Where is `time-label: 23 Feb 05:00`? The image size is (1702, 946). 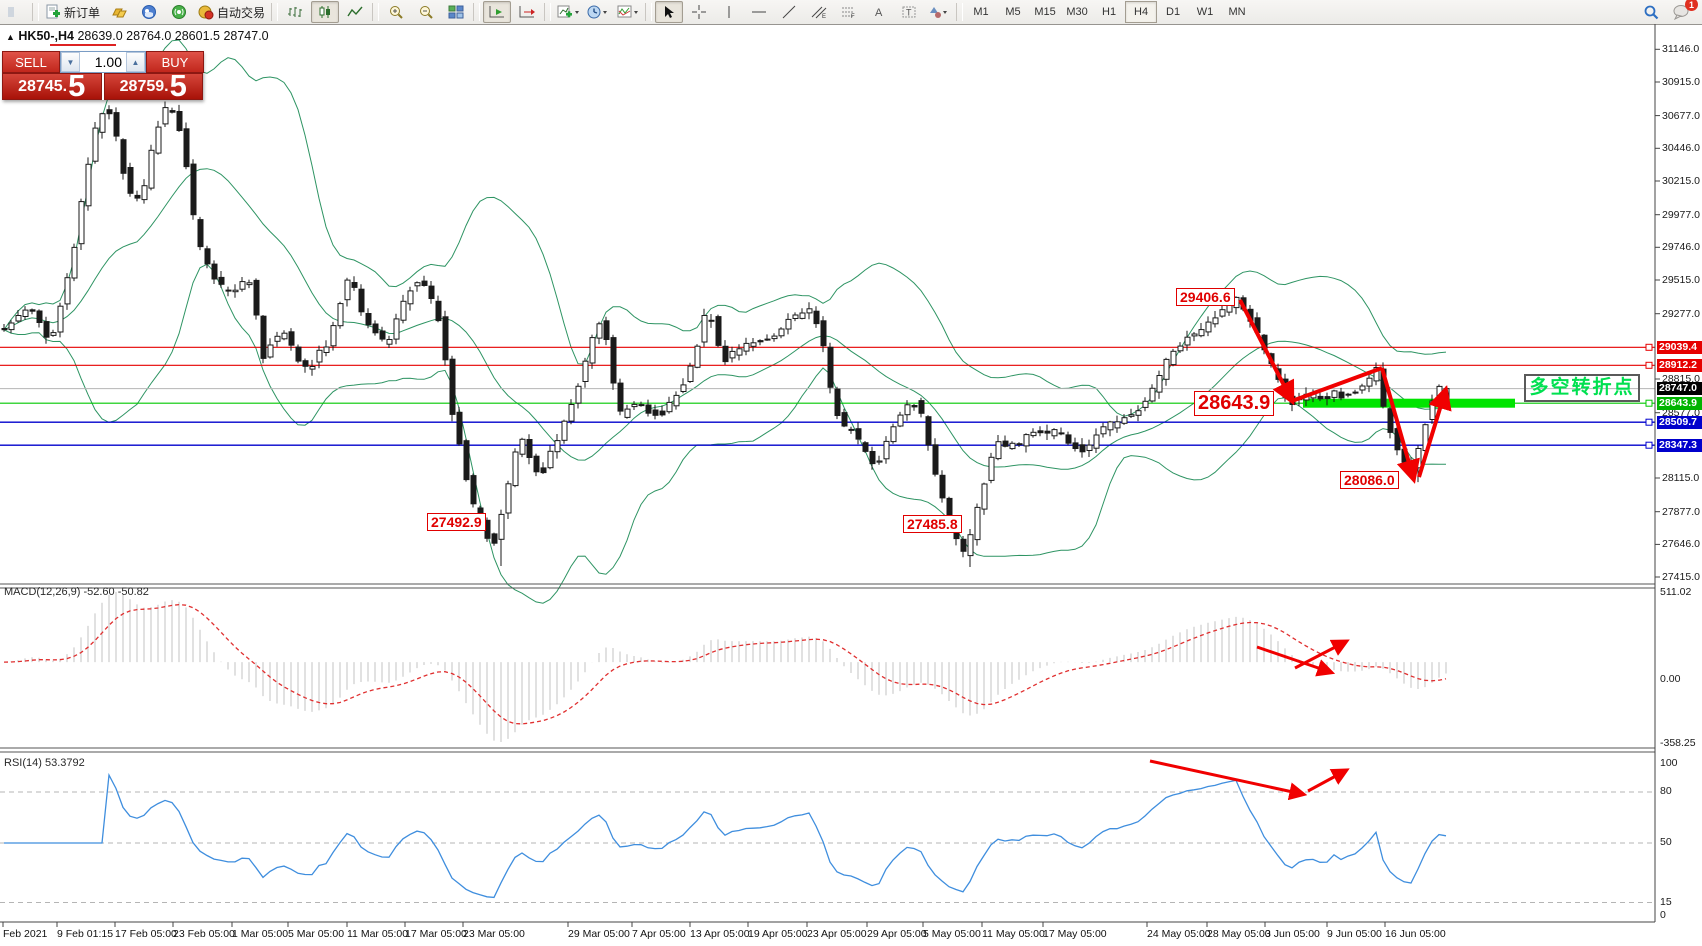
time-label: 23 Feb 05:00 is located at coordinates (204, 934).